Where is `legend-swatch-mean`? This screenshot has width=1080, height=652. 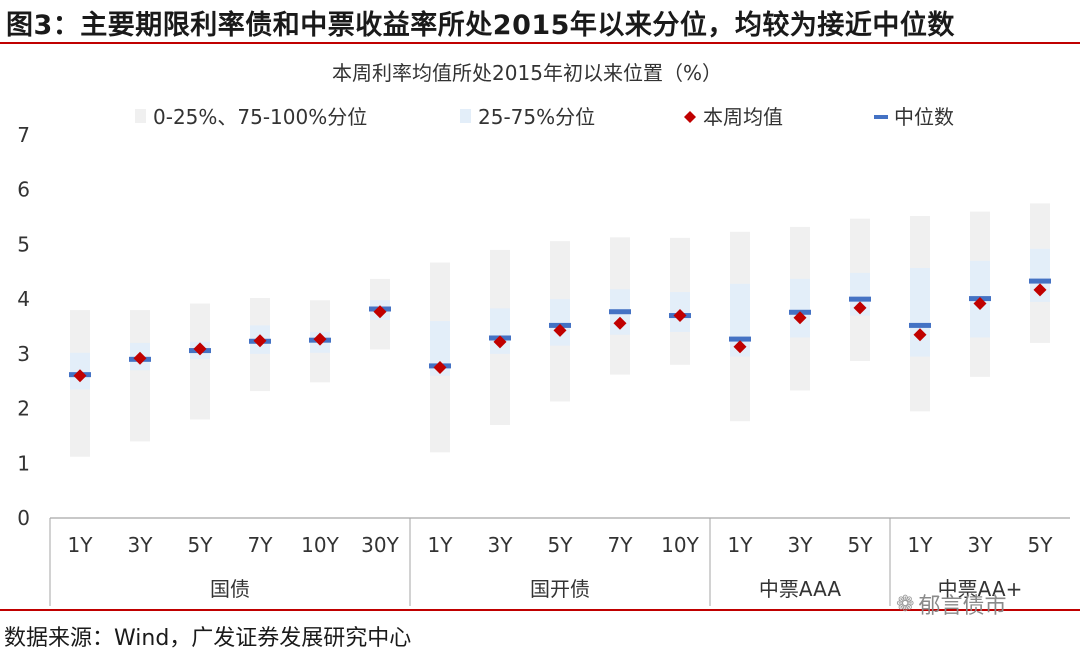 legend-swatch-mean is located at coordinates (690, 117).